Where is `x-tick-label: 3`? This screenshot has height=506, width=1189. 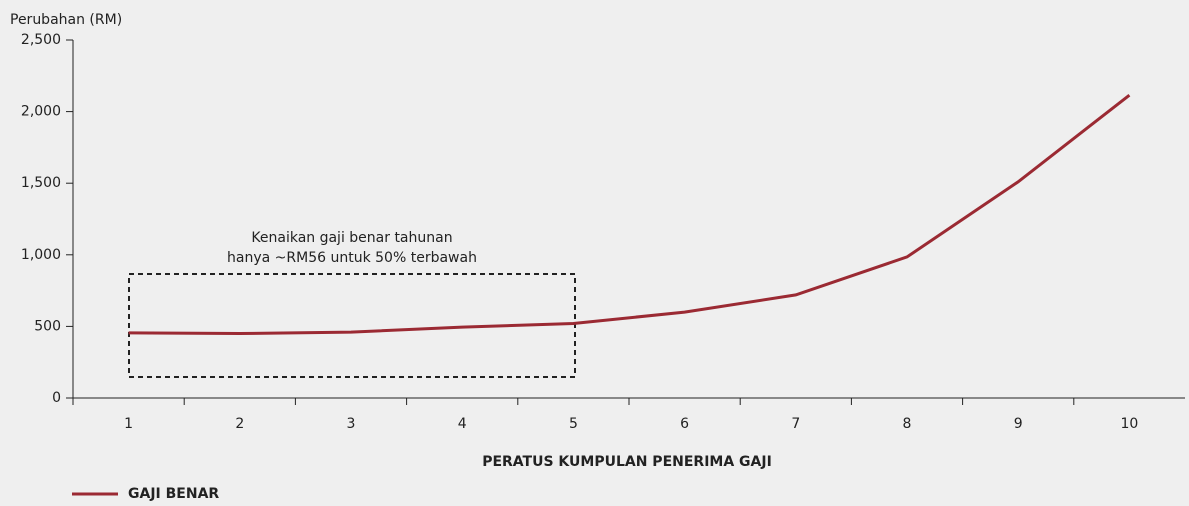
x-tick-label: 3 is located at coordinates (351, 424).